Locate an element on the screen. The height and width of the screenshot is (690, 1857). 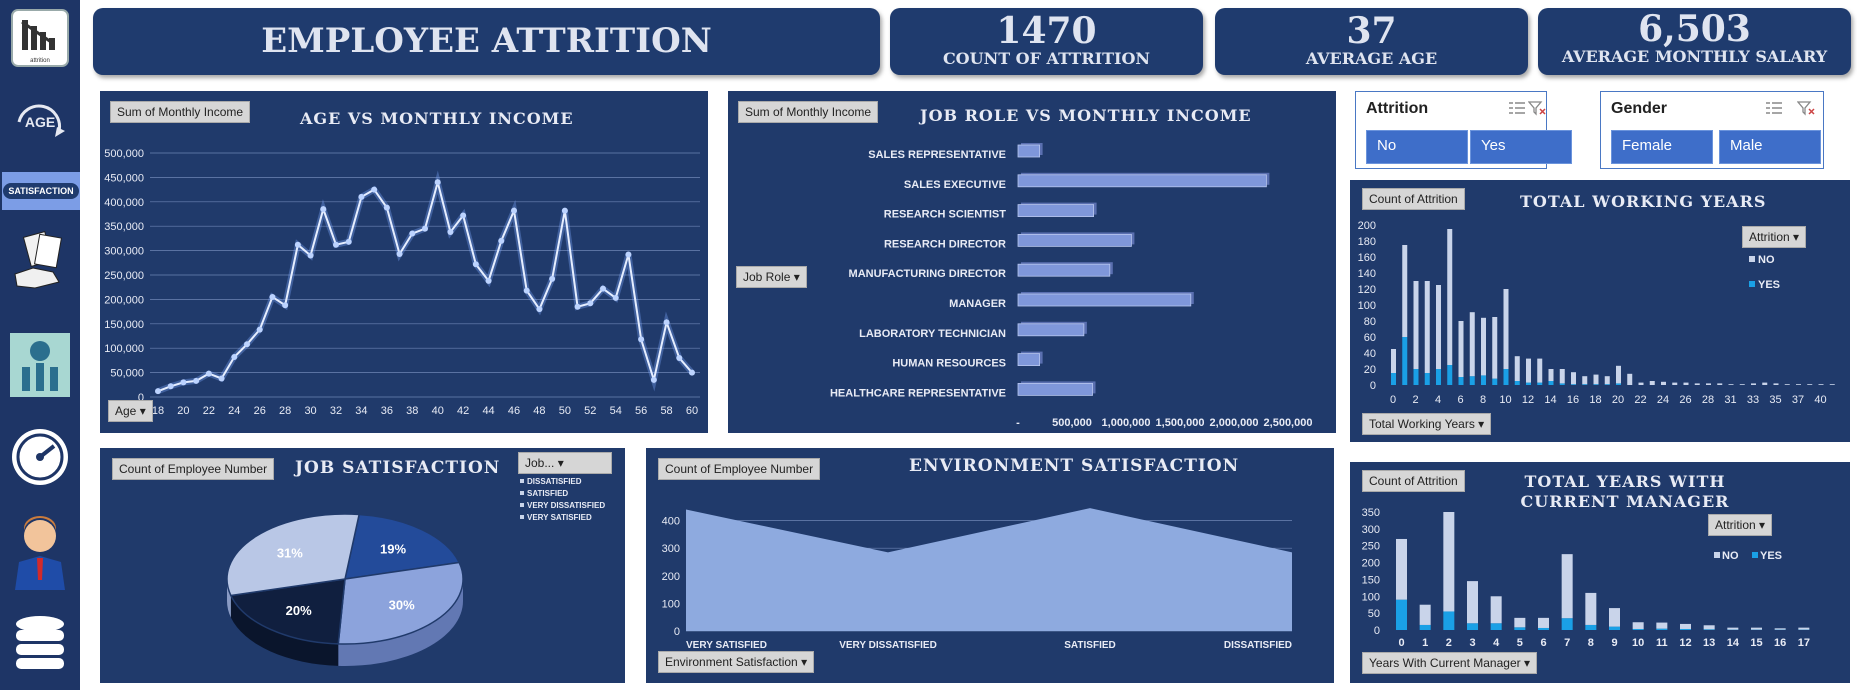
x-tick-label: 17 is located at coordinates (1804, 643).